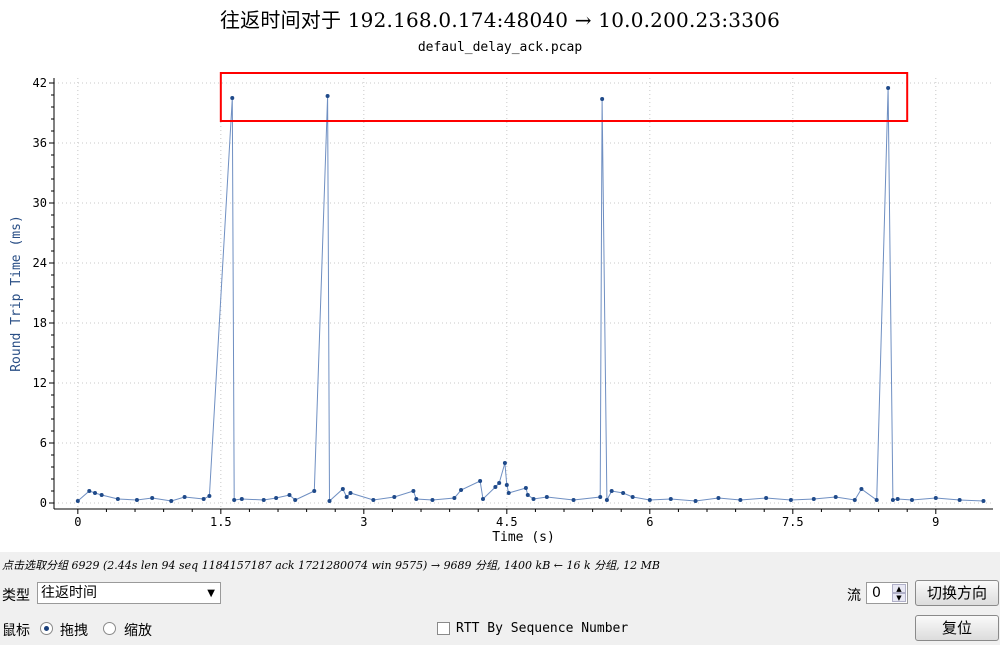 This screenshot has width=1000, height=645. Describe the element at coordinates (109, 628) in the screenshot. I see `zoom-radio` at that location.